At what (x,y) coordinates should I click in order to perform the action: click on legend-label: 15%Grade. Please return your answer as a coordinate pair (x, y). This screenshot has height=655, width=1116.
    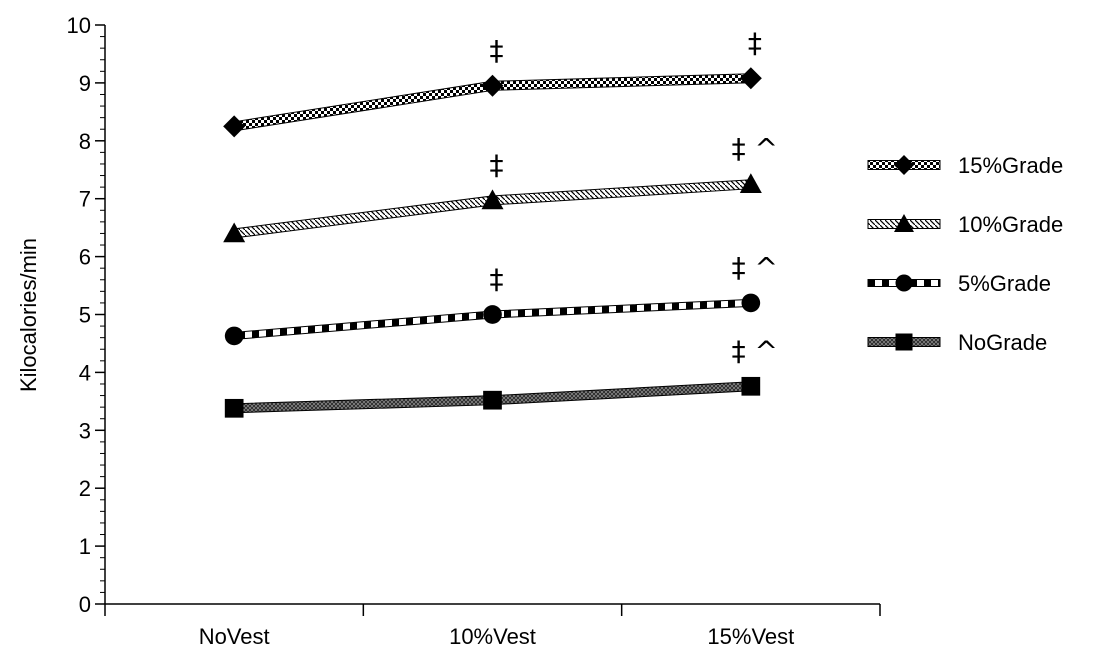
    Looking at the image, I should click on (1010, 165).